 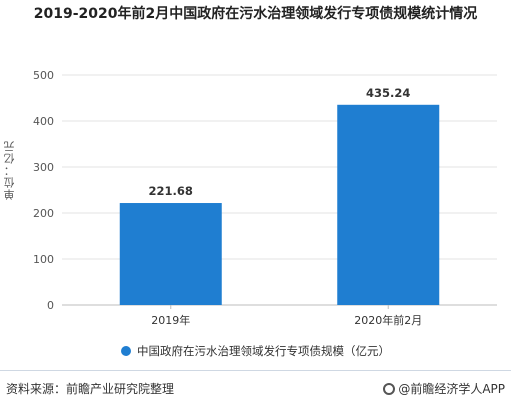 I want to click on y-tick-label: 300, so click(x=43, y=167).